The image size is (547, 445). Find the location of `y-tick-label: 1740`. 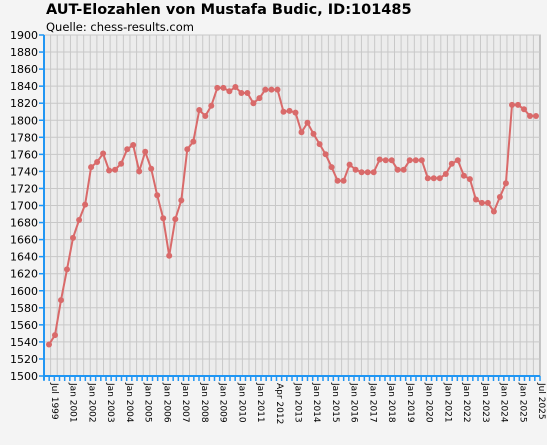

y-tick-label: 1740 is located at coordinates (24, 171).